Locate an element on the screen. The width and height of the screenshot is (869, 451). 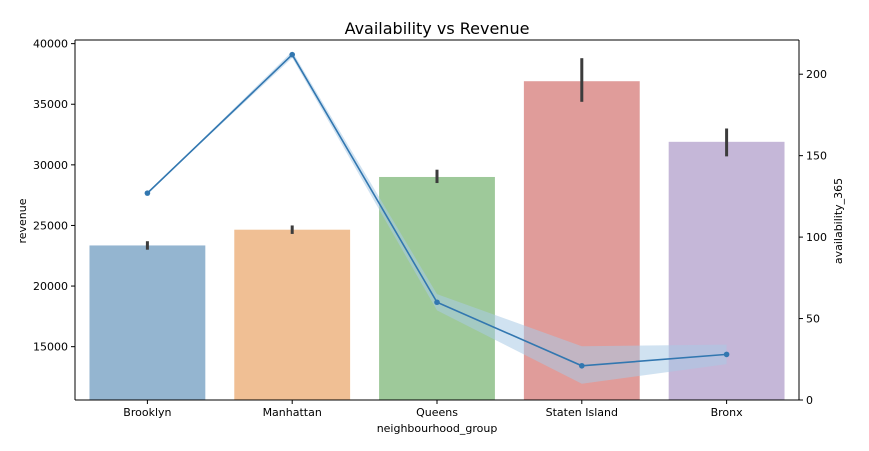
availability-point-bronx is located at coordinates (726, 354).